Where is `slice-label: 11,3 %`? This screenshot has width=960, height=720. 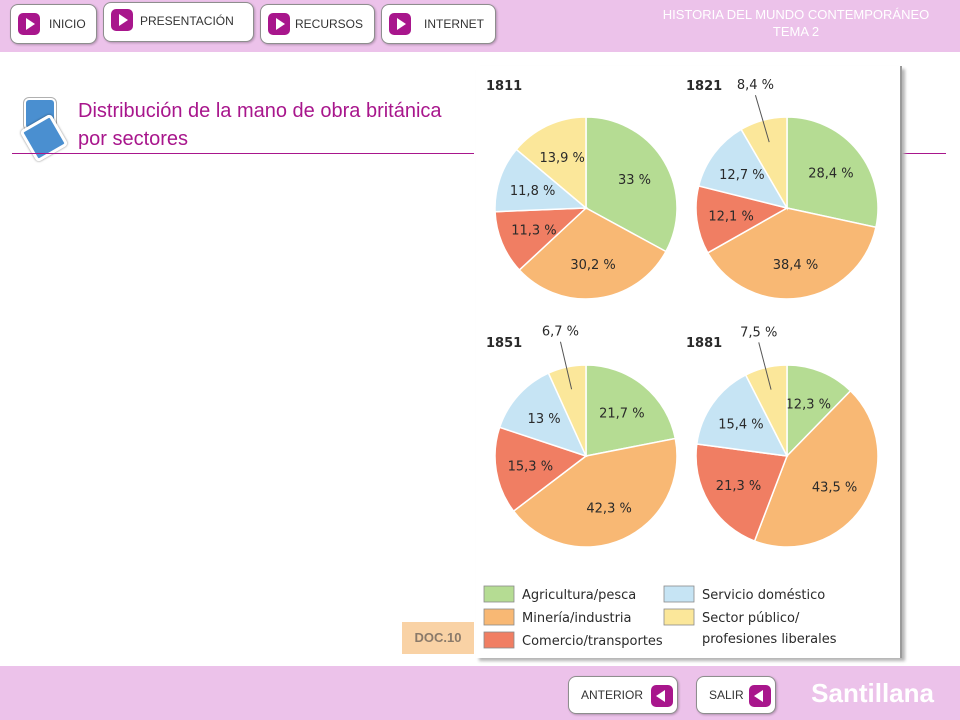
slice-label: 11,3 % is located at coordinates (533, 231).